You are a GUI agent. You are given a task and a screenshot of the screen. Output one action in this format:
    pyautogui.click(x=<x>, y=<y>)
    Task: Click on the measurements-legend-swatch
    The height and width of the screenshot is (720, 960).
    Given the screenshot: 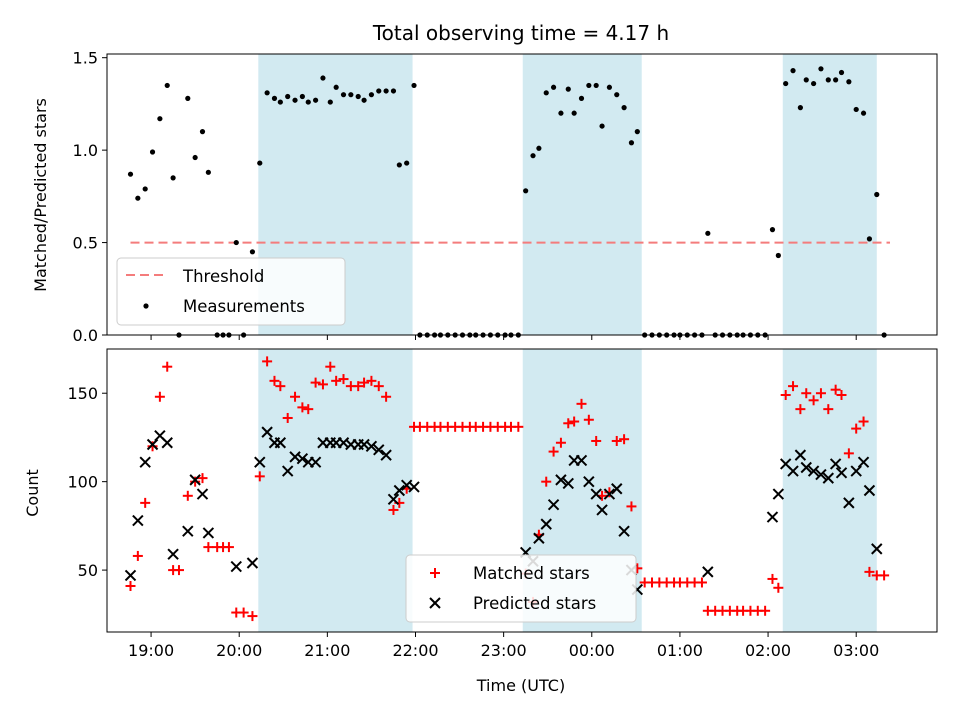 What is the action you would take?
    pyautogui.click(x=146, y=306)
    